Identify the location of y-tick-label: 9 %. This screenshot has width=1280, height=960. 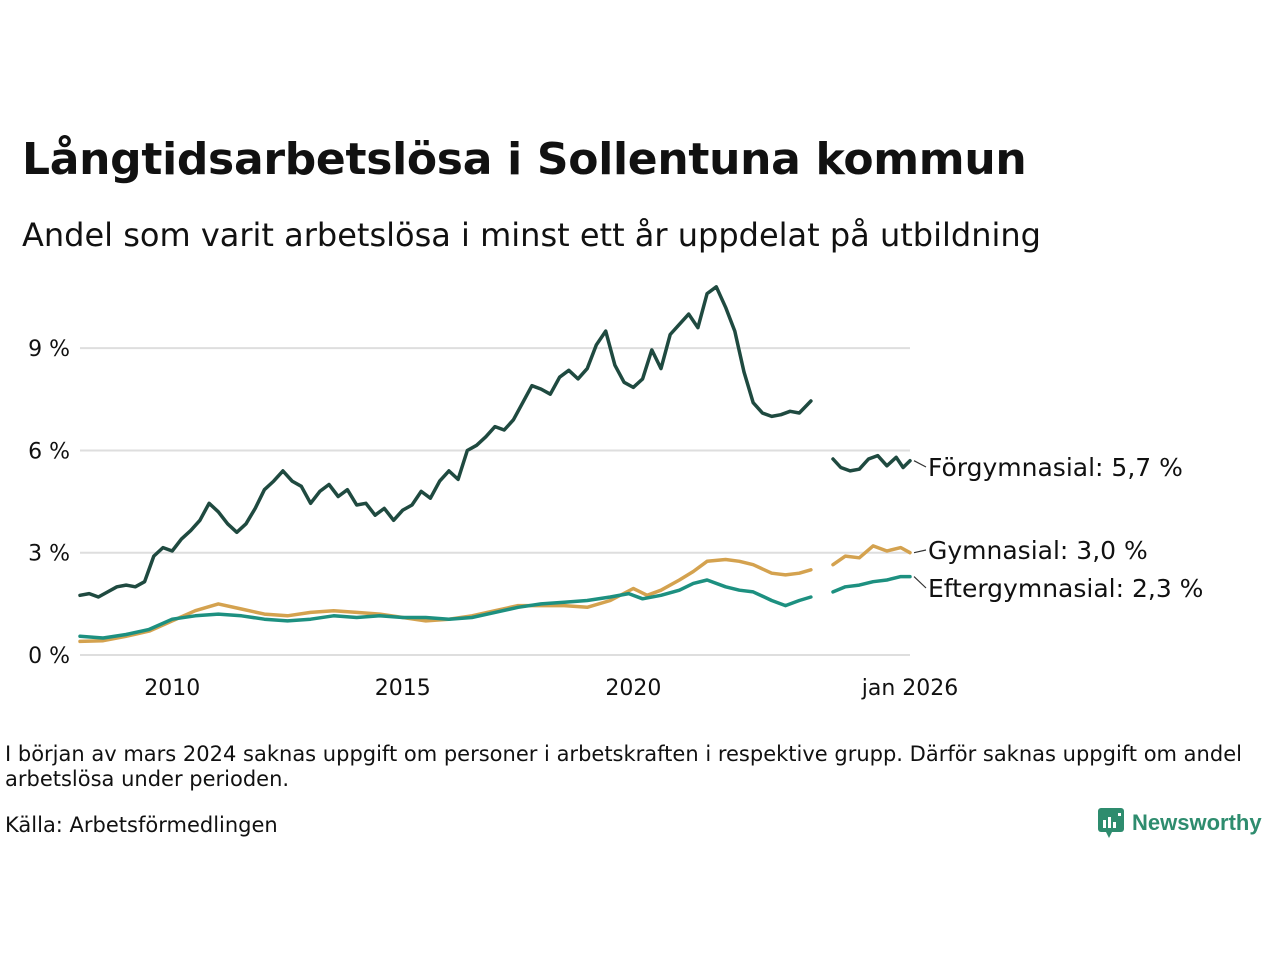
(49, 349).